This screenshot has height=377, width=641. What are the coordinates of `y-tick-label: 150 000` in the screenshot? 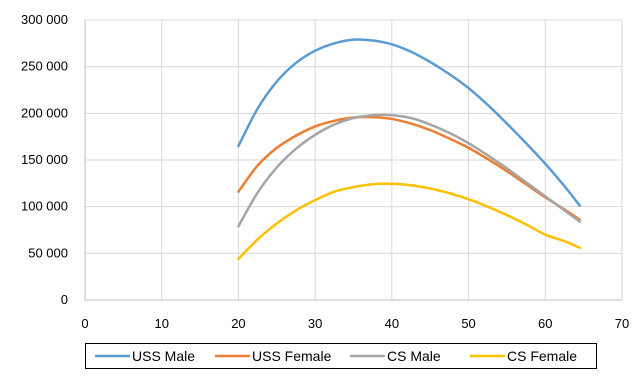 It's located at (44, 159).